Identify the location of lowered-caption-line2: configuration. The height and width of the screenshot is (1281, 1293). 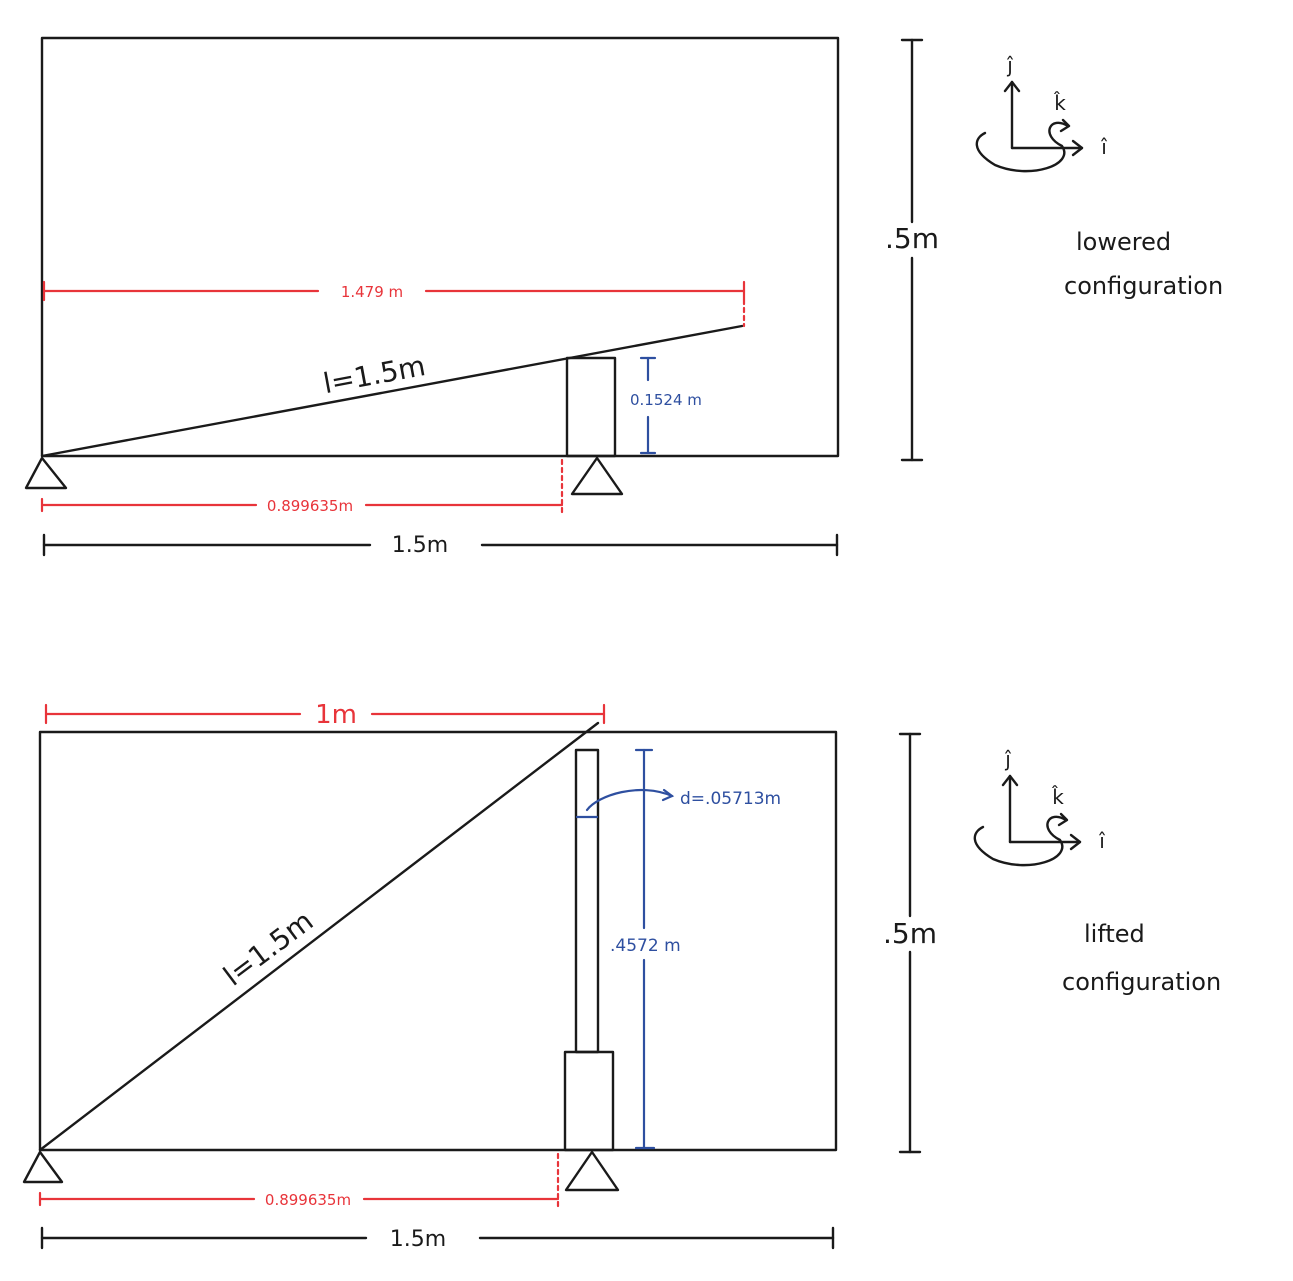
(1143, 286).